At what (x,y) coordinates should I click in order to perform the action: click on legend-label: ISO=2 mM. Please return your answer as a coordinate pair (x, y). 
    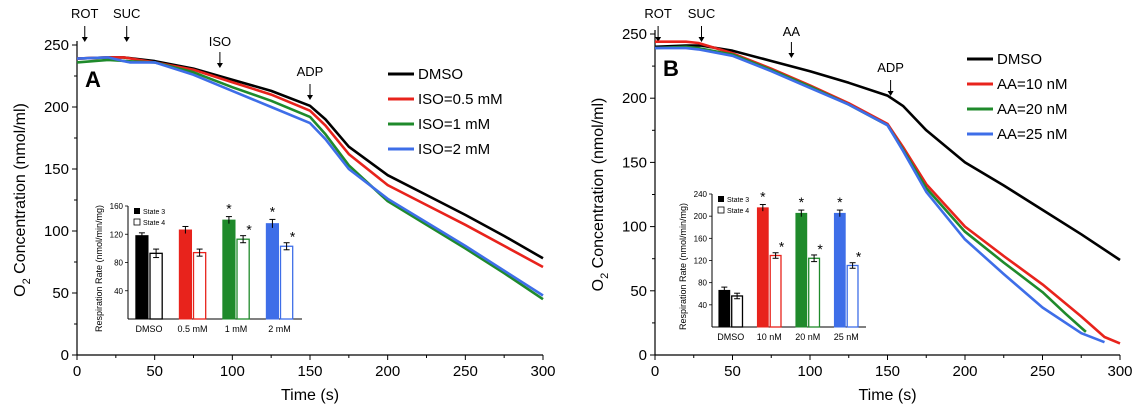
    Looking at the image, I should click on (454, 149).